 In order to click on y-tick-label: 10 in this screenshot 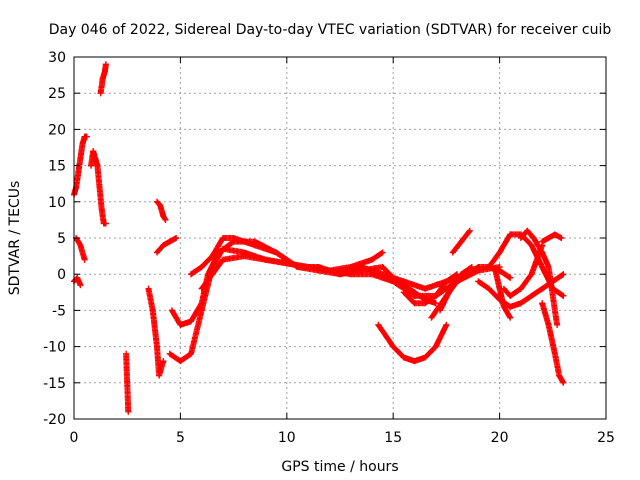, I will do `click(57, 203)`.